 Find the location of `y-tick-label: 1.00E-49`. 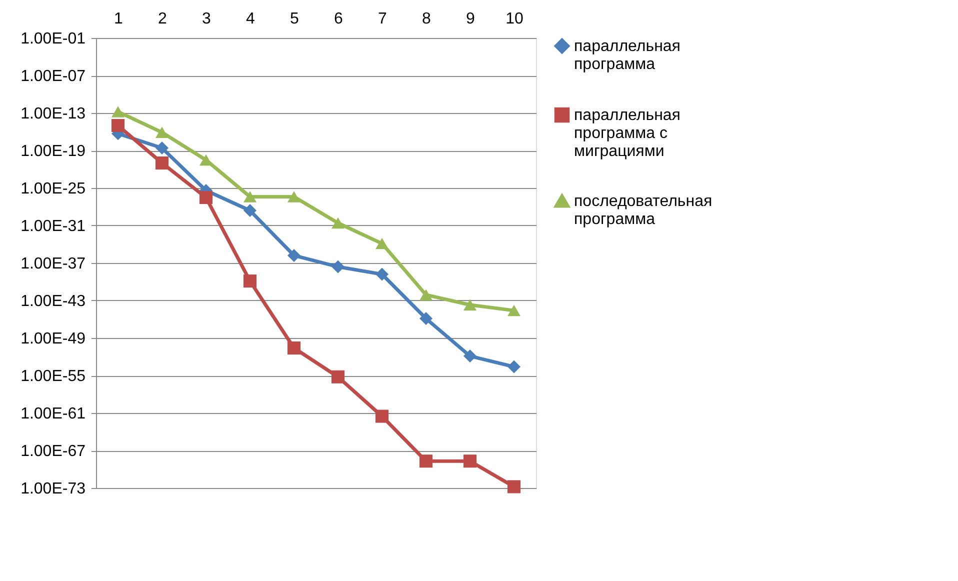

y-tick-label: 1.00E-49 is located at coordinates (53, 339).